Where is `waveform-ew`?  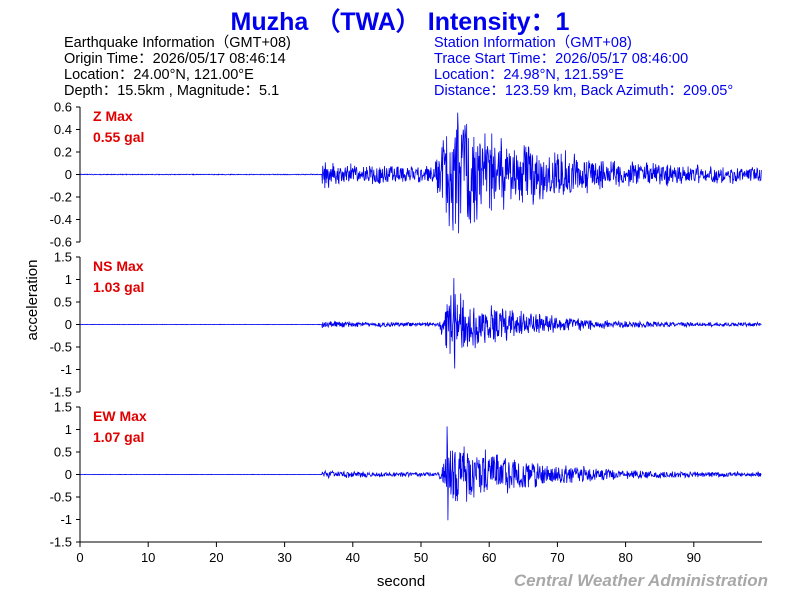 waveform-ew is located at coordinates (420, 473).